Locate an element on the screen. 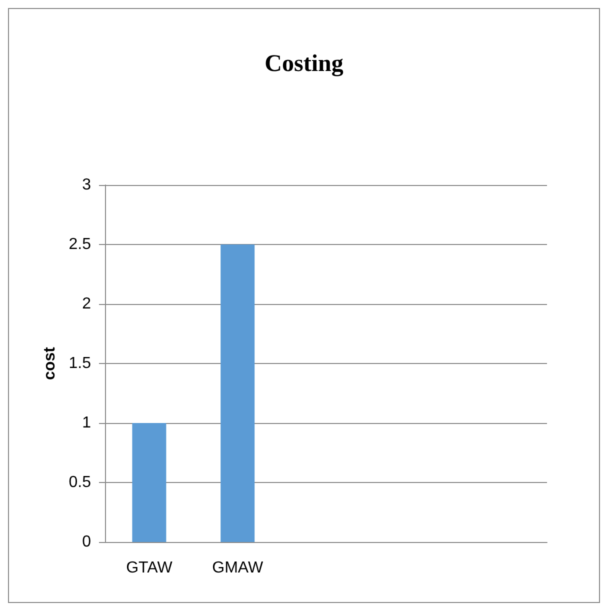  y-tick-label: 0.5 is located at coordinates (80, 482).